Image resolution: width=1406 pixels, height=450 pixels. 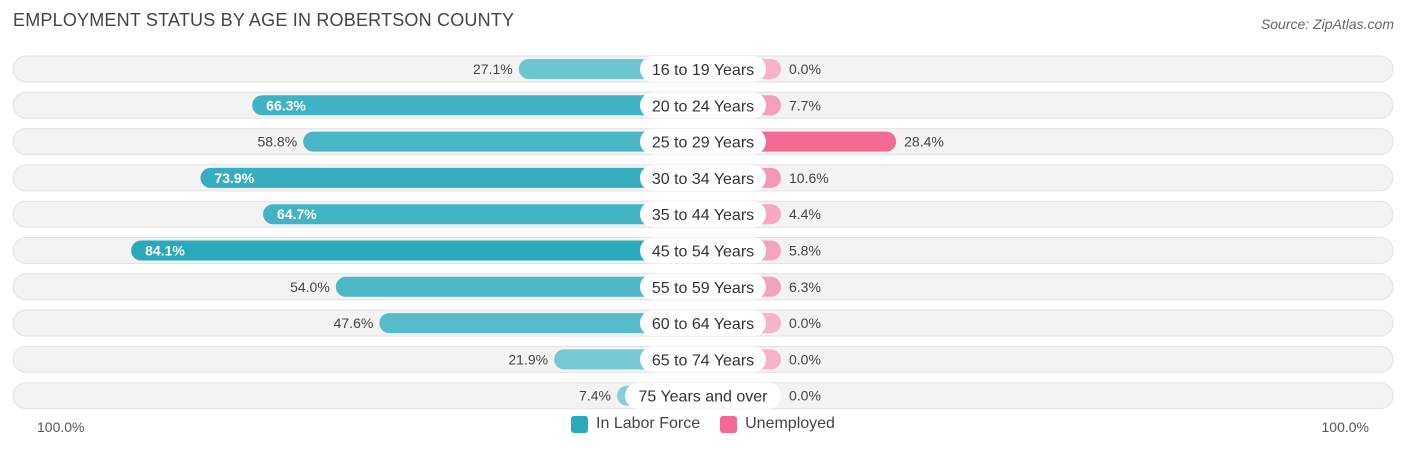 What do you see at coordinates (805, 105) in the screenshot?
I see `value-label-unemployed: 7.7%` at bounding box center [805, 105].